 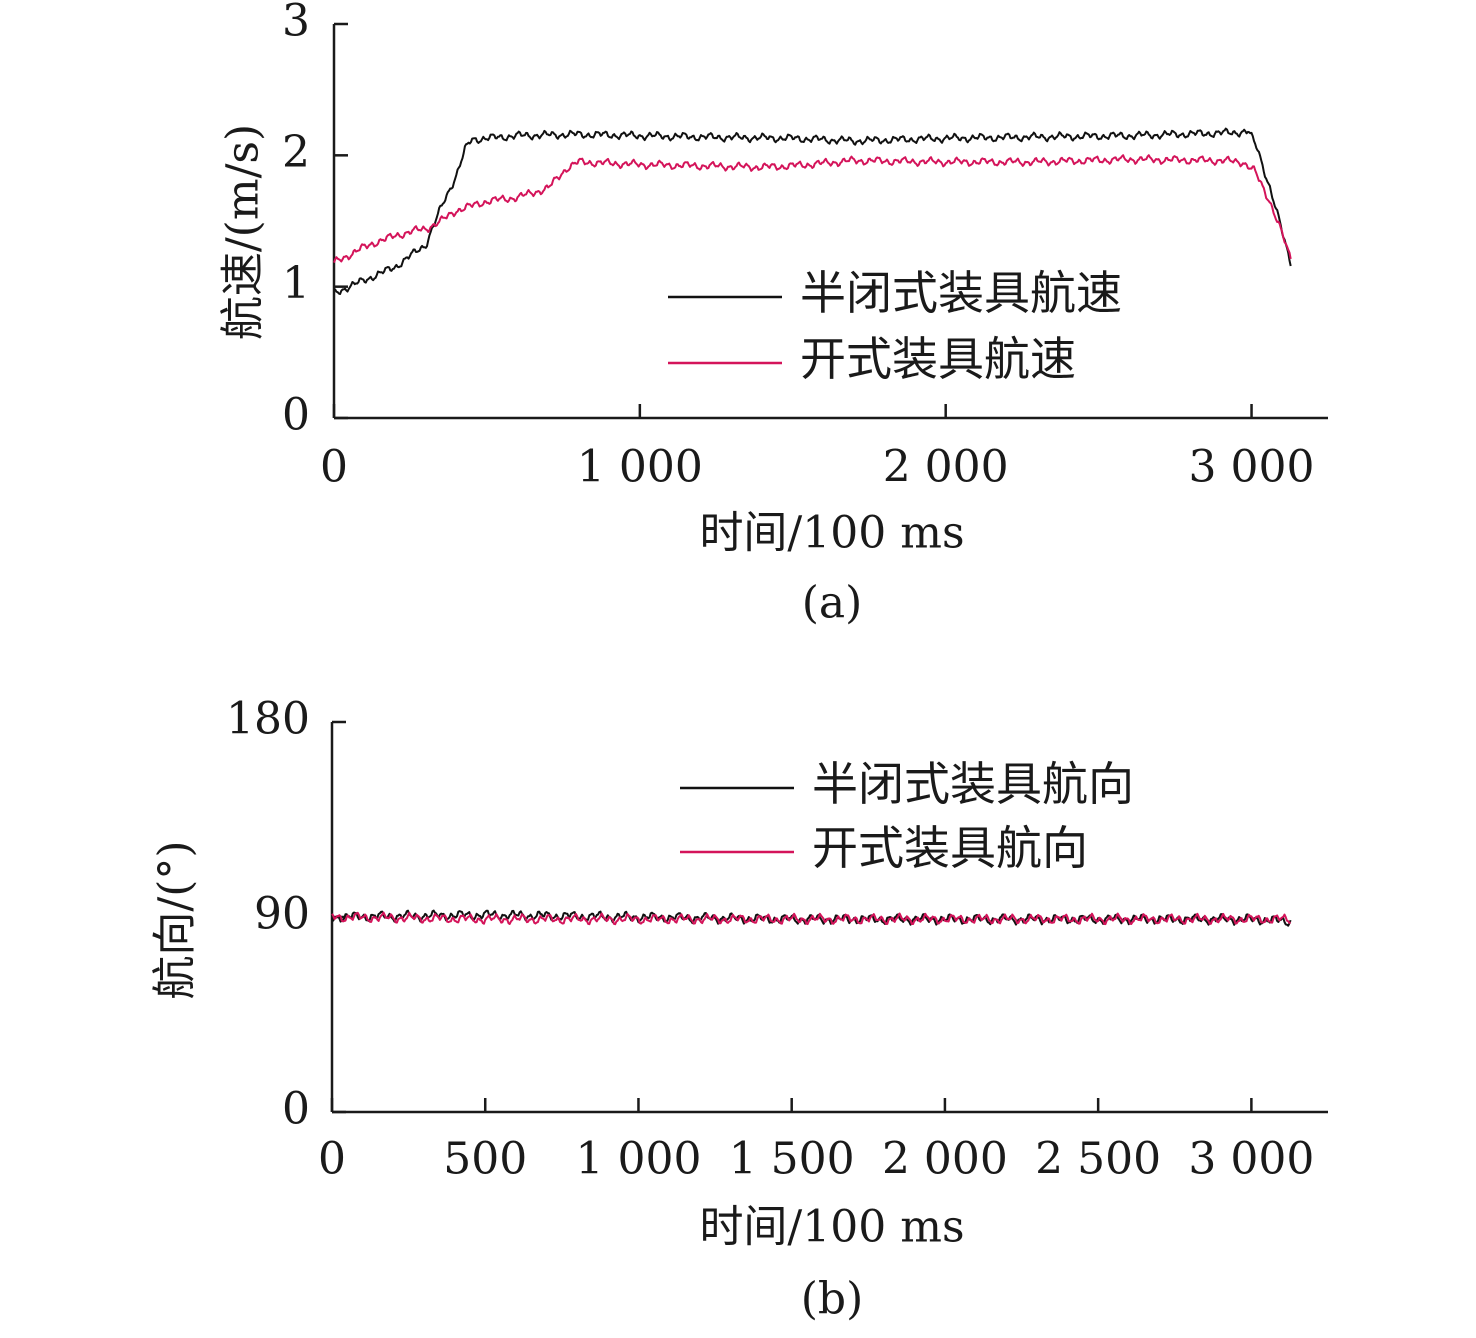 I want to click on panel-b-series, so click(x=811, y=918).